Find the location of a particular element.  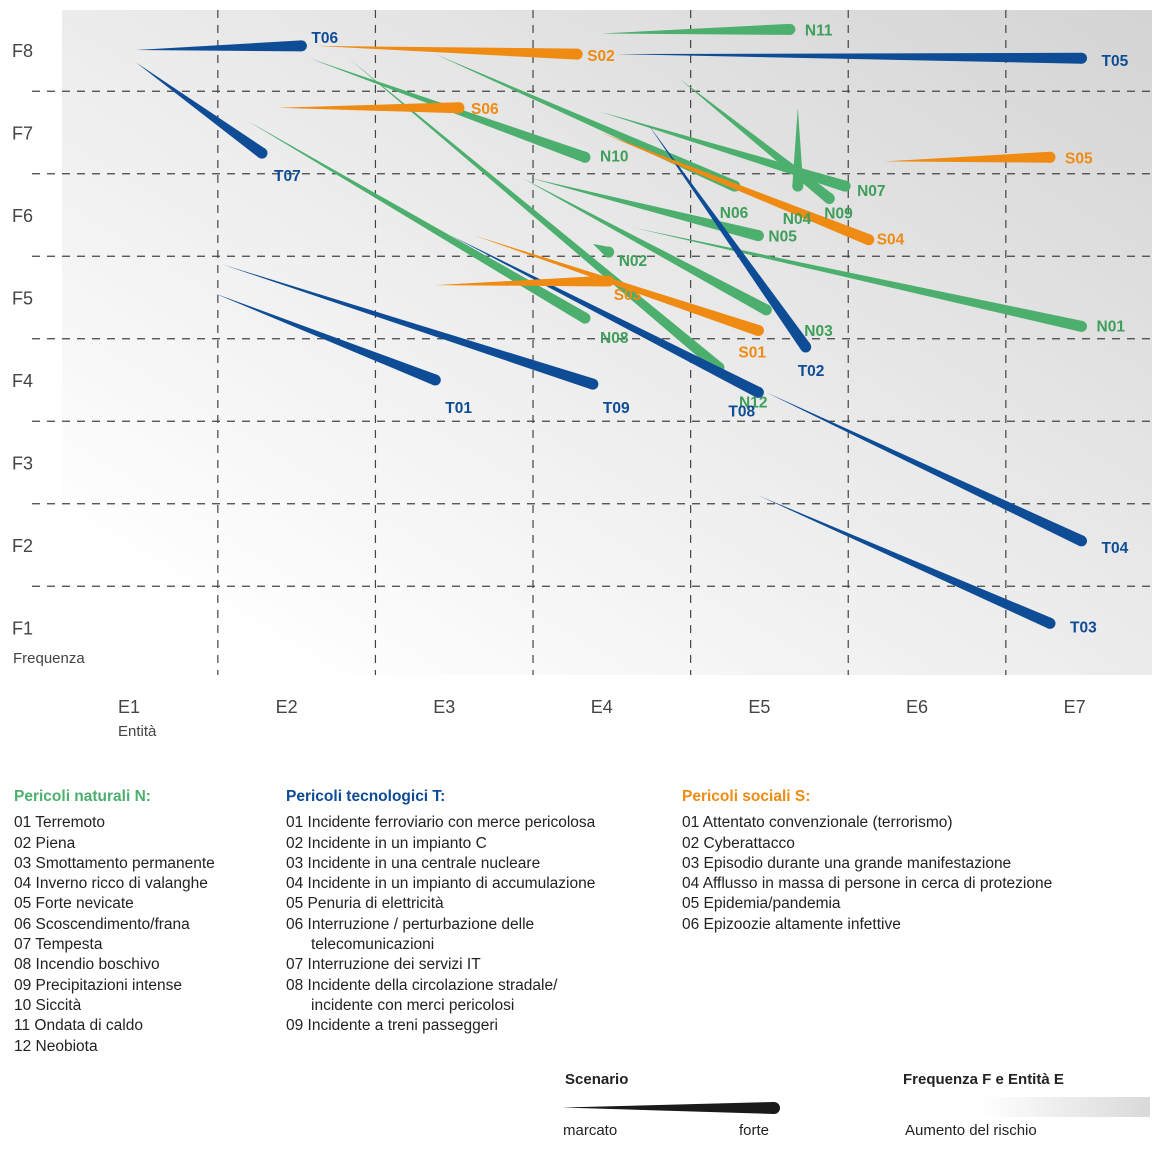

wedge-T09 is located at coordinates (408, 327).